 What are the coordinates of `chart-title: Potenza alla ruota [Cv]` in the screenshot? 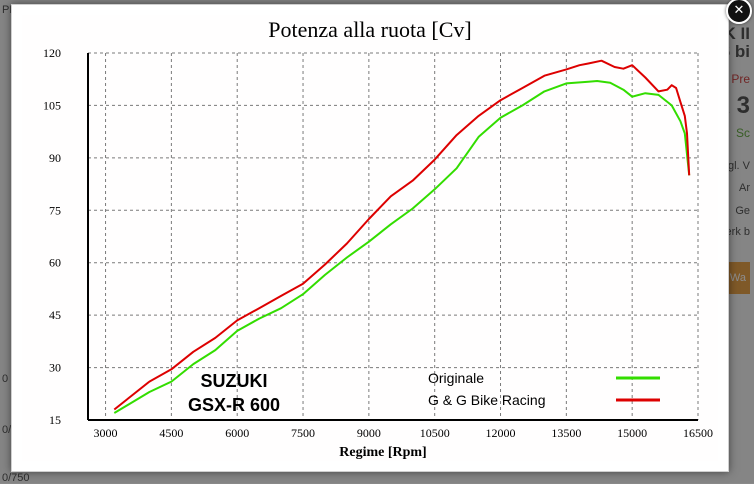 It's located at (370, 29).